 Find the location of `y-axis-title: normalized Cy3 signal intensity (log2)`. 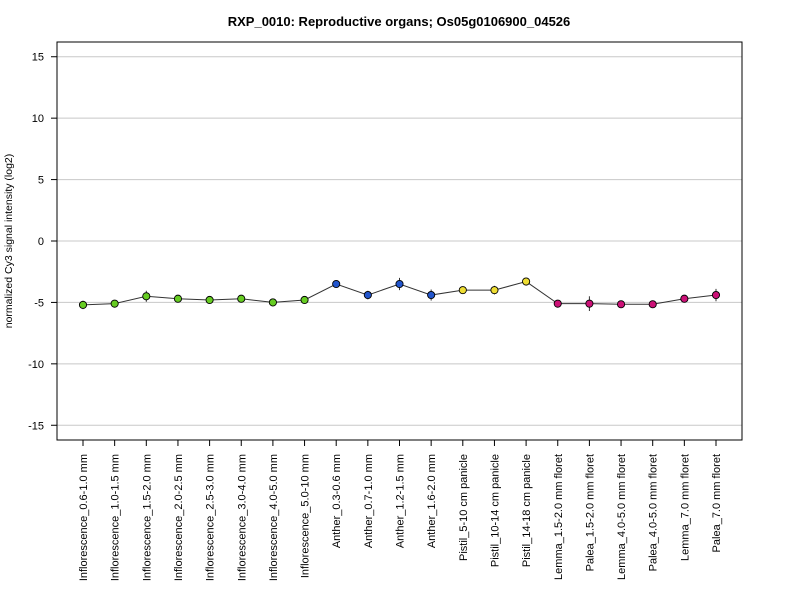

y-axis-title: normalized Cy3 signal intensity (log2) is located at coordinates (9, 241).